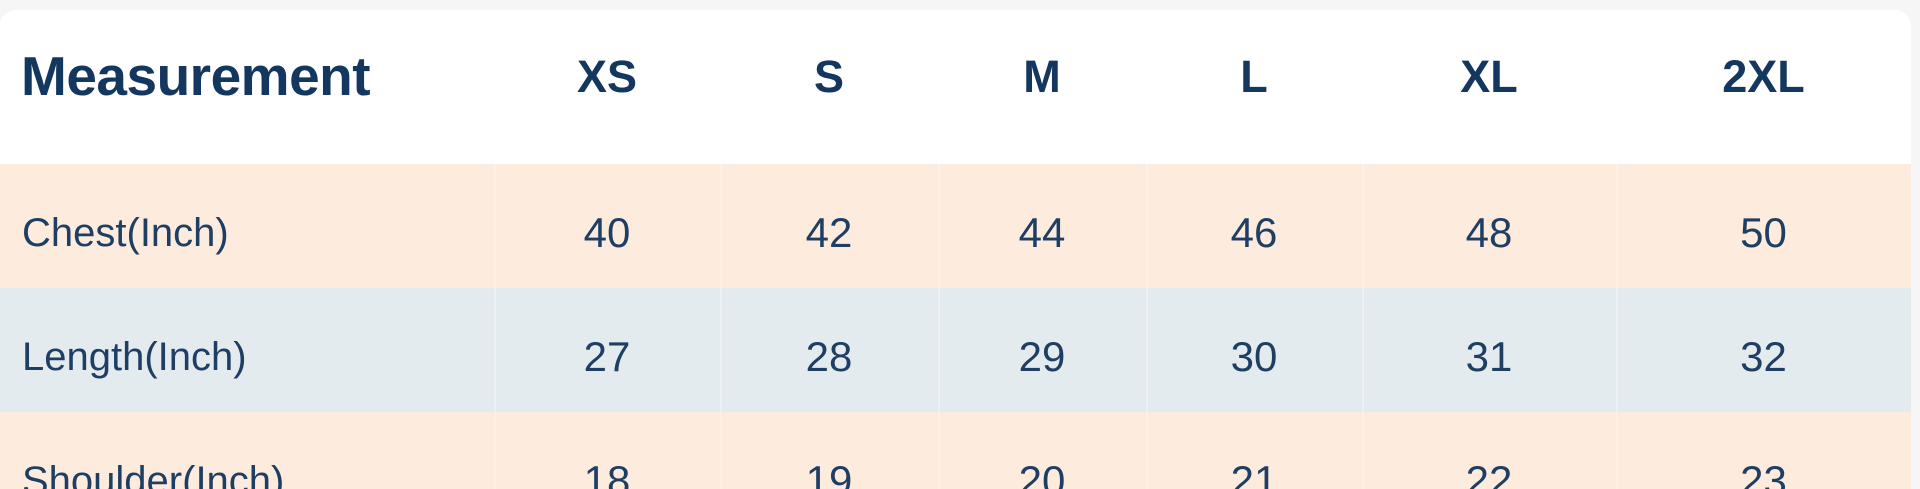 The height and width of the screenshot is (489, 1920). I want to click on cell-chest-xl: 48, so click(1489, 226).